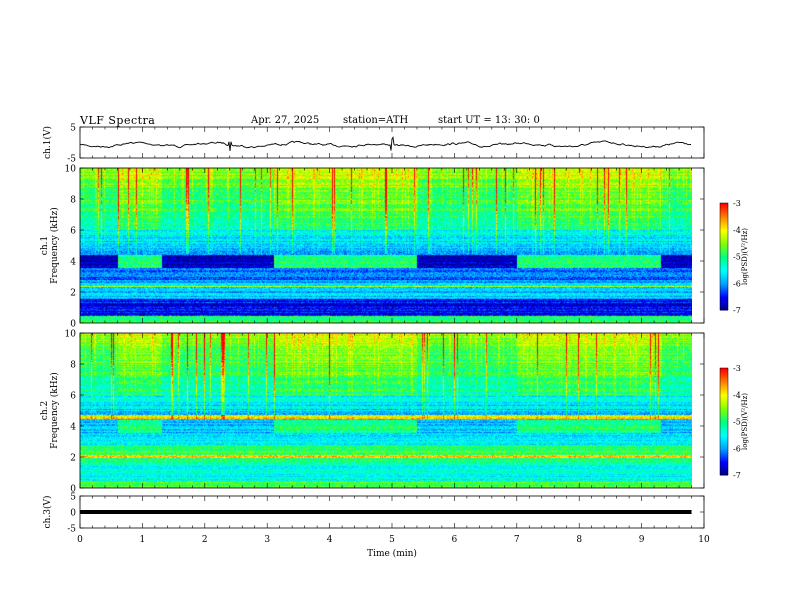 The width and height of the screenshot is (792, 612). Describe the element at coordinates (47, 142) in the screenshot. I see `ch1-waveform-ylabel: ch.1(V)` at that location.